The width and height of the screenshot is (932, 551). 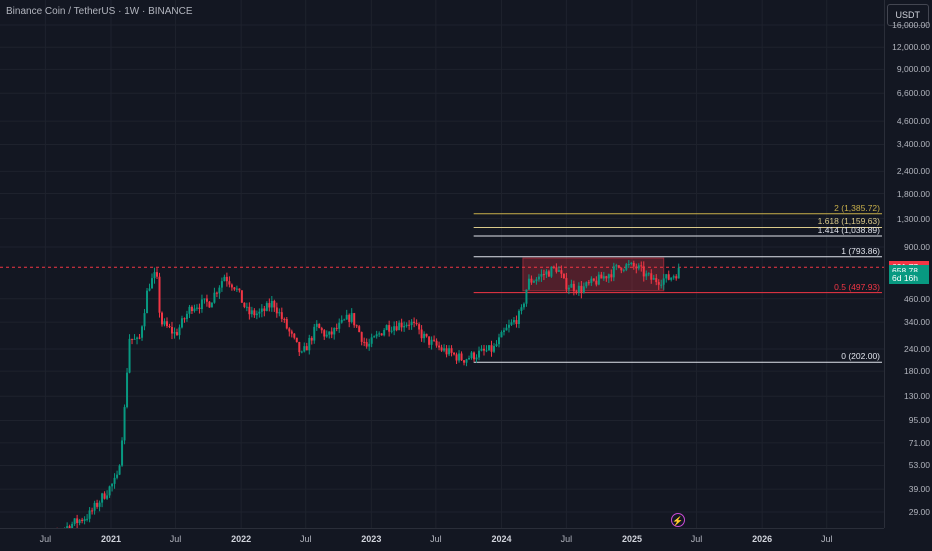 What do you see at coordinates (913, 69) in the screenshot?
I see `price-tick-label: 9,000.00` at bounding box center [913, 69].